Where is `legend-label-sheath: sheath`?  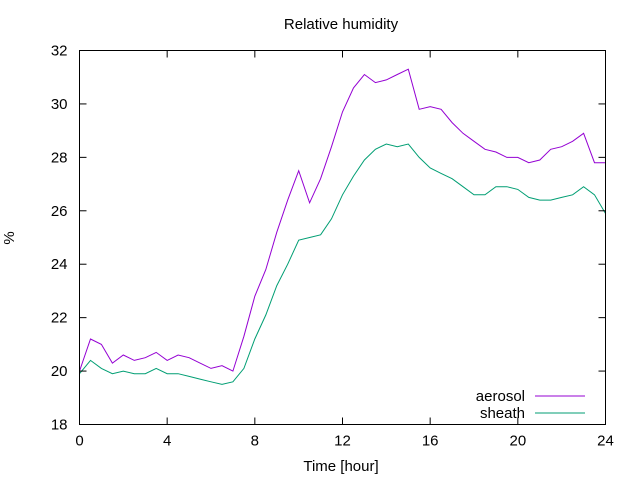 legend-label-sheath: sheath is located at coordinates (502, 413).